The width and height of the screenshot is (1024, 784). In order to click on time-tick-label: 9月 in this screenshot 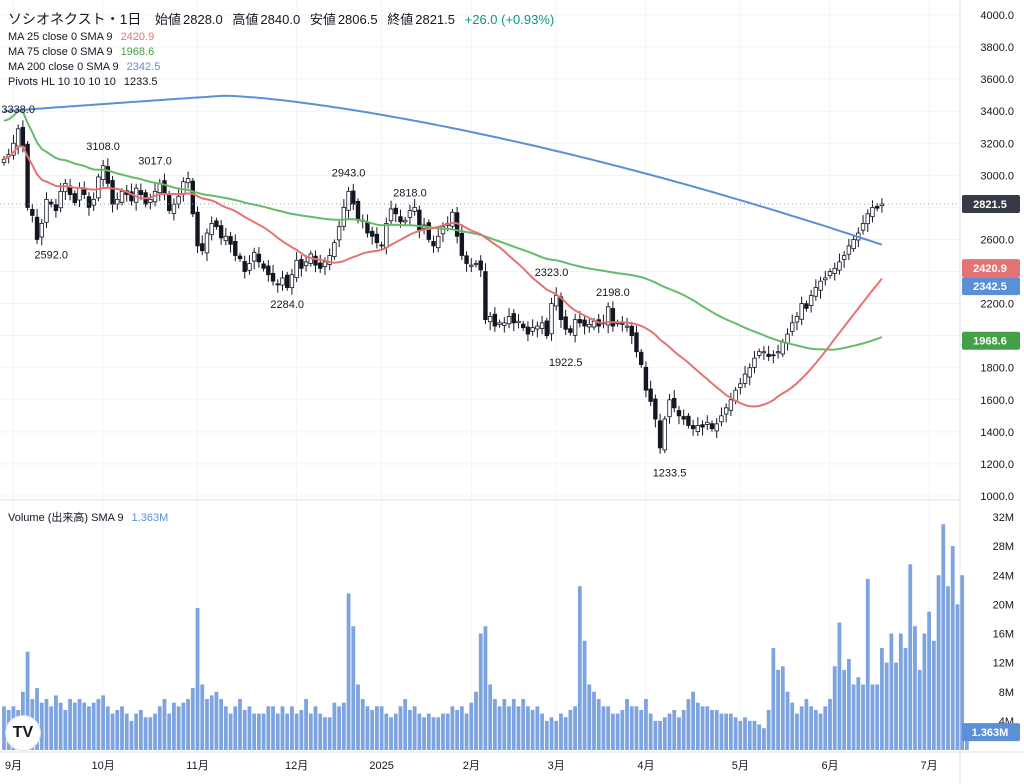, I will do `click(13, 766)`.